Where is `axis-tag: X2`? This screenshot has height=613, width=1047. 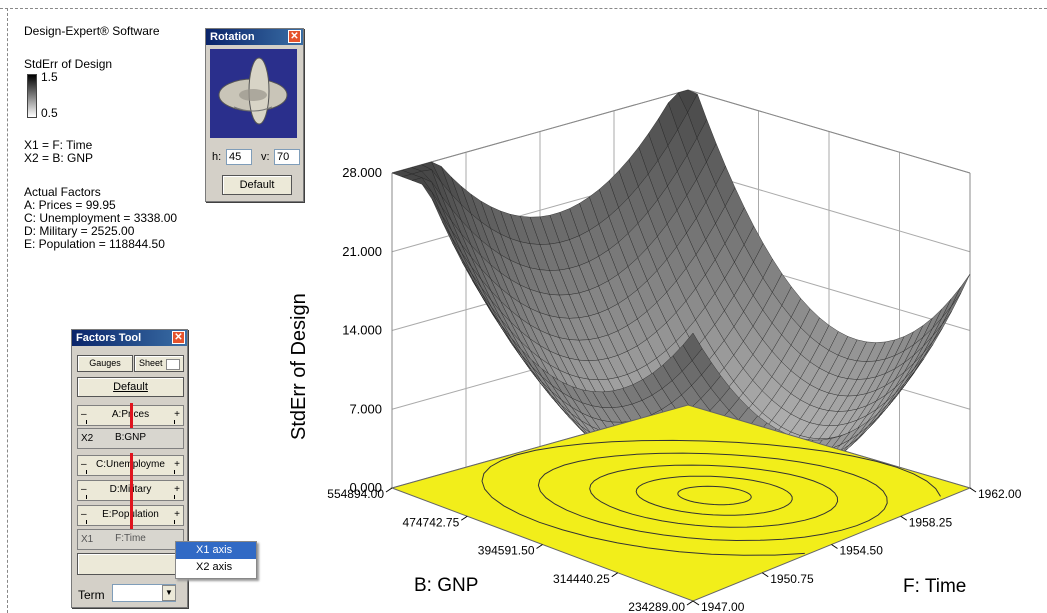 axis-tag: X2 is located at coordinates (87, 438).